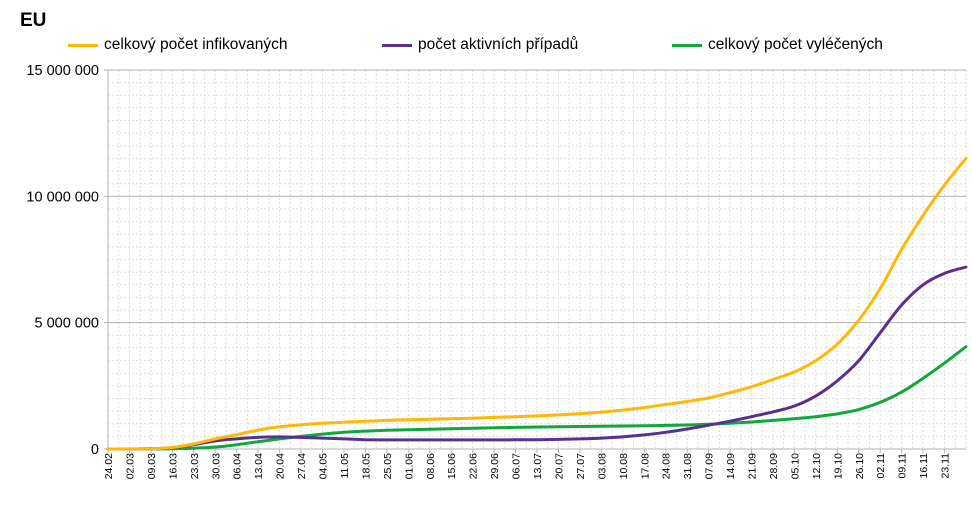 The height and width of the screenshot is (515, 972). Describe the element at coordinates (559, 466) in the screenshot. I see `x-tick-label: 20.07` at that location.